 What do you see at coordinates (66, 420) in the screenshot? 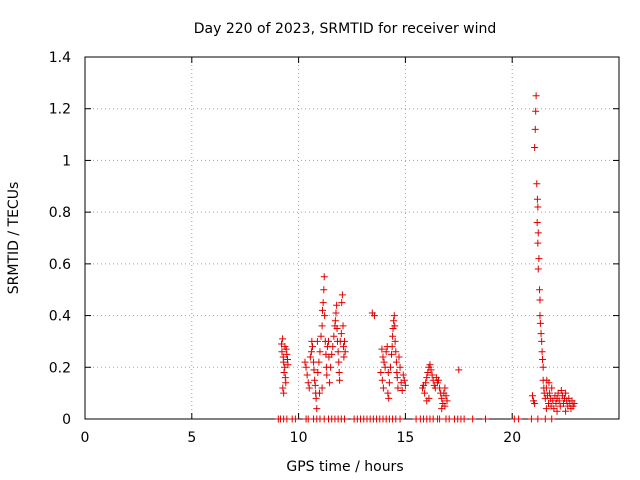
I see `y-tick-label: 0` at bounding box center [66, 420].